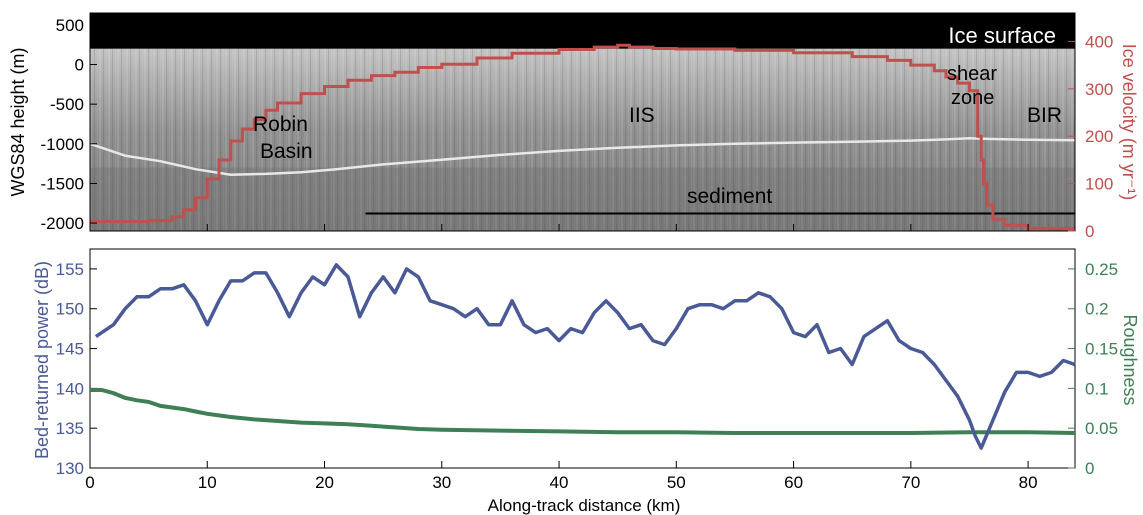  I want to click on distance-axis-label: Along-track distance (km), so click(584, 505).